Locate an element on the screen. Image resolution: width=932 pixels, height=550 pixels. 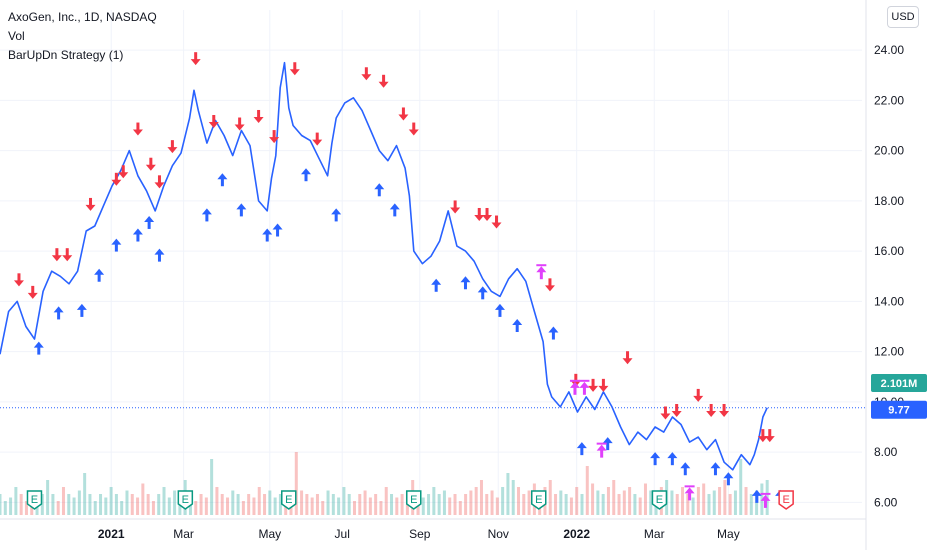
legend-symbol: AxoGen, Inc., 1D, NASDAQ is located at coordinates (82, 17).